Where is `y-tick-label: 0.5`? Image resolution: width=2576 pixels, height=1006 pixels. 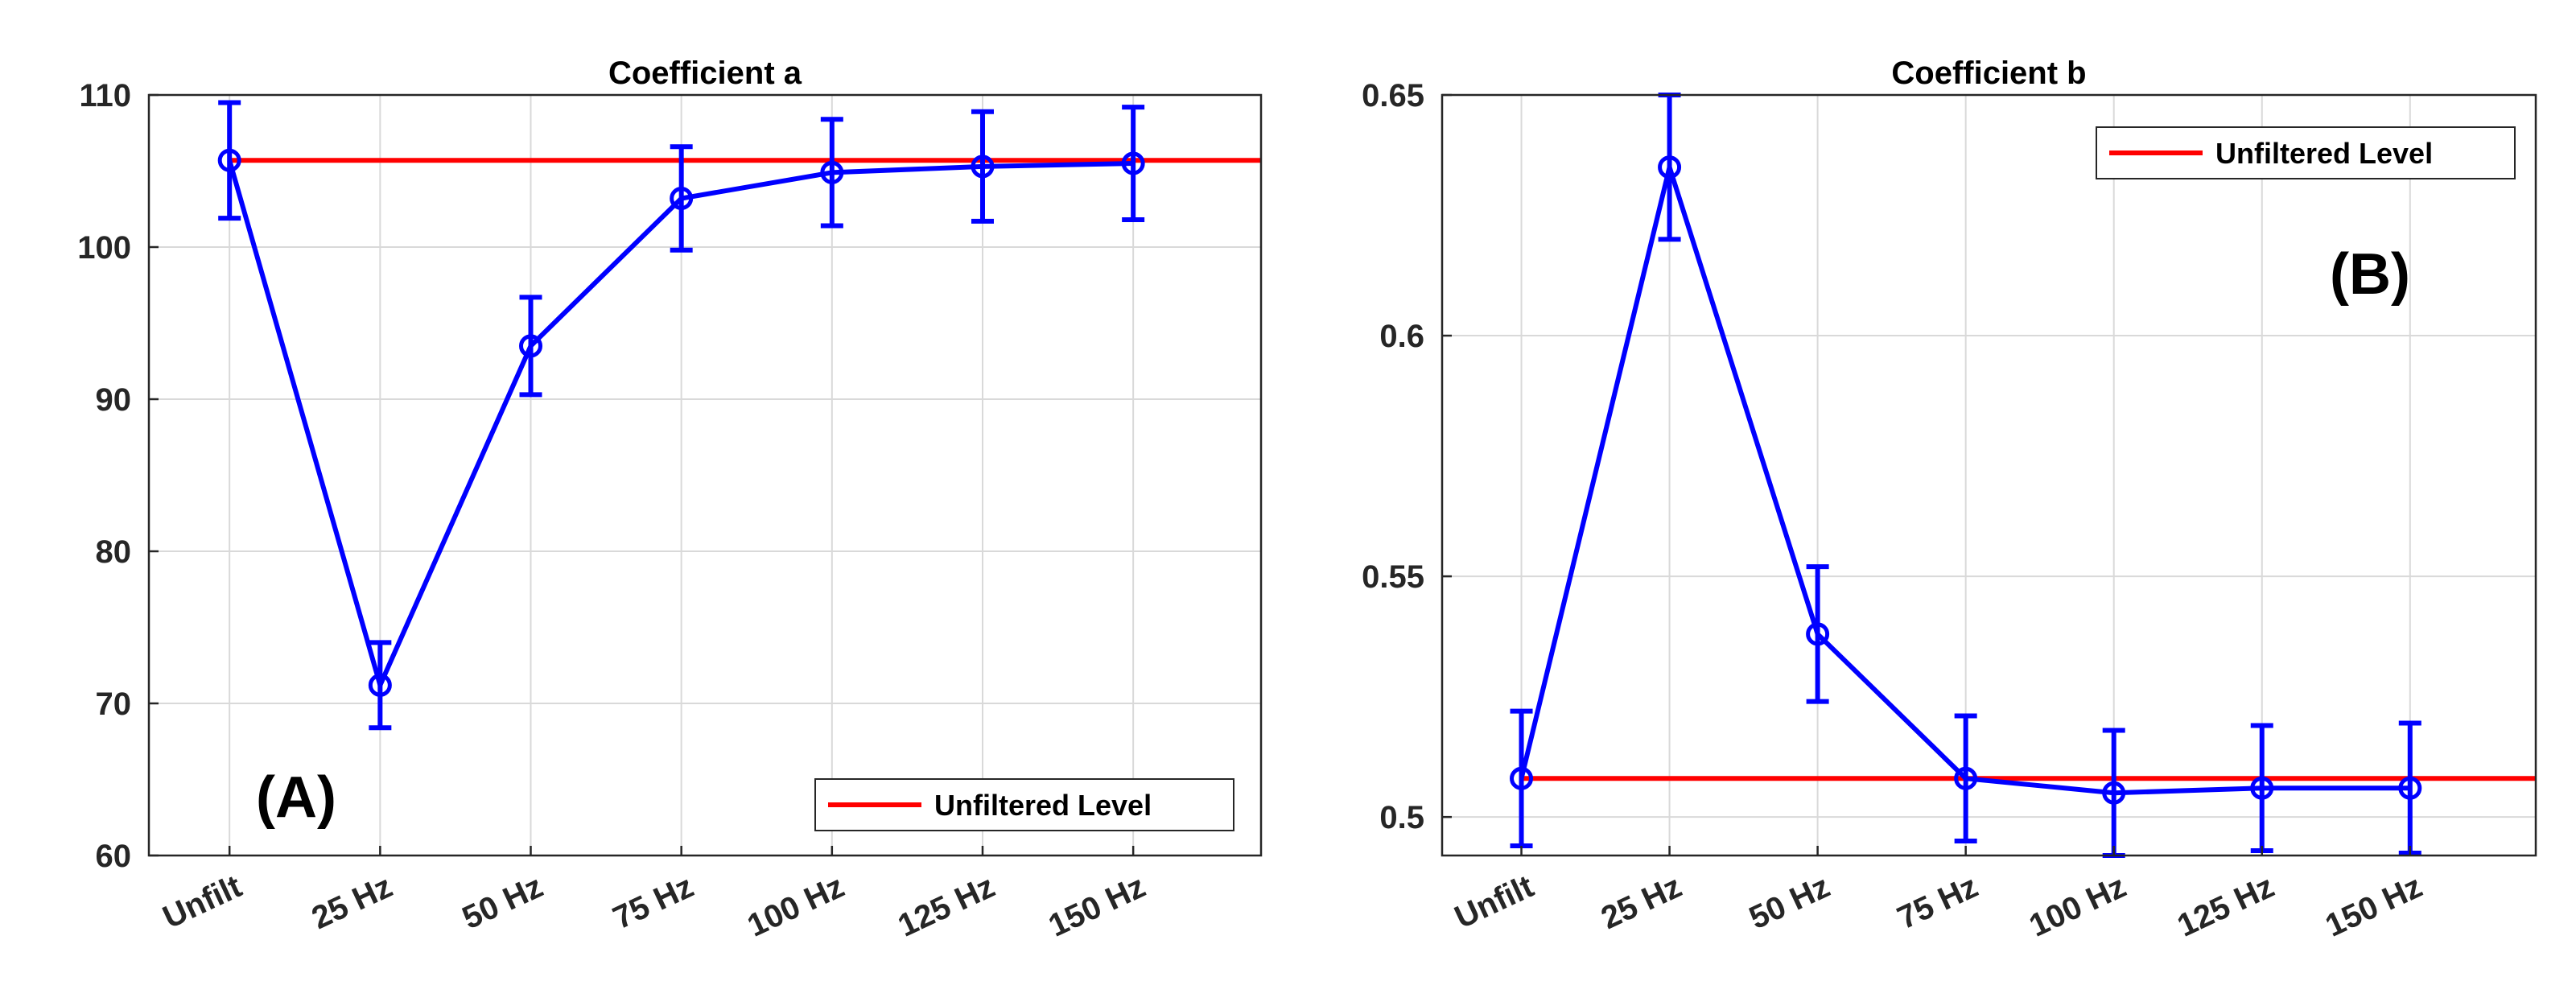
y-tick-label: 0.5 is located at coordinates (1401, 817).